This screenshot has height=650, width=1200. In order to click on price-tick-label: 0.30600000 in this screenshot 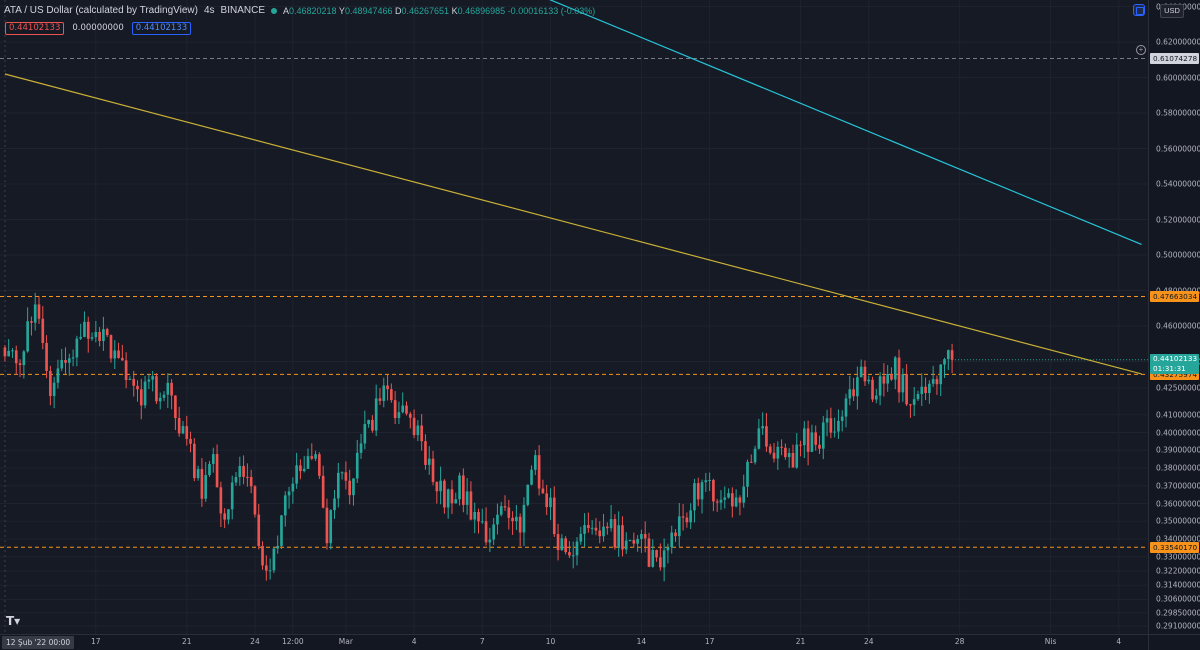, I will do `click(1178, 599)`.